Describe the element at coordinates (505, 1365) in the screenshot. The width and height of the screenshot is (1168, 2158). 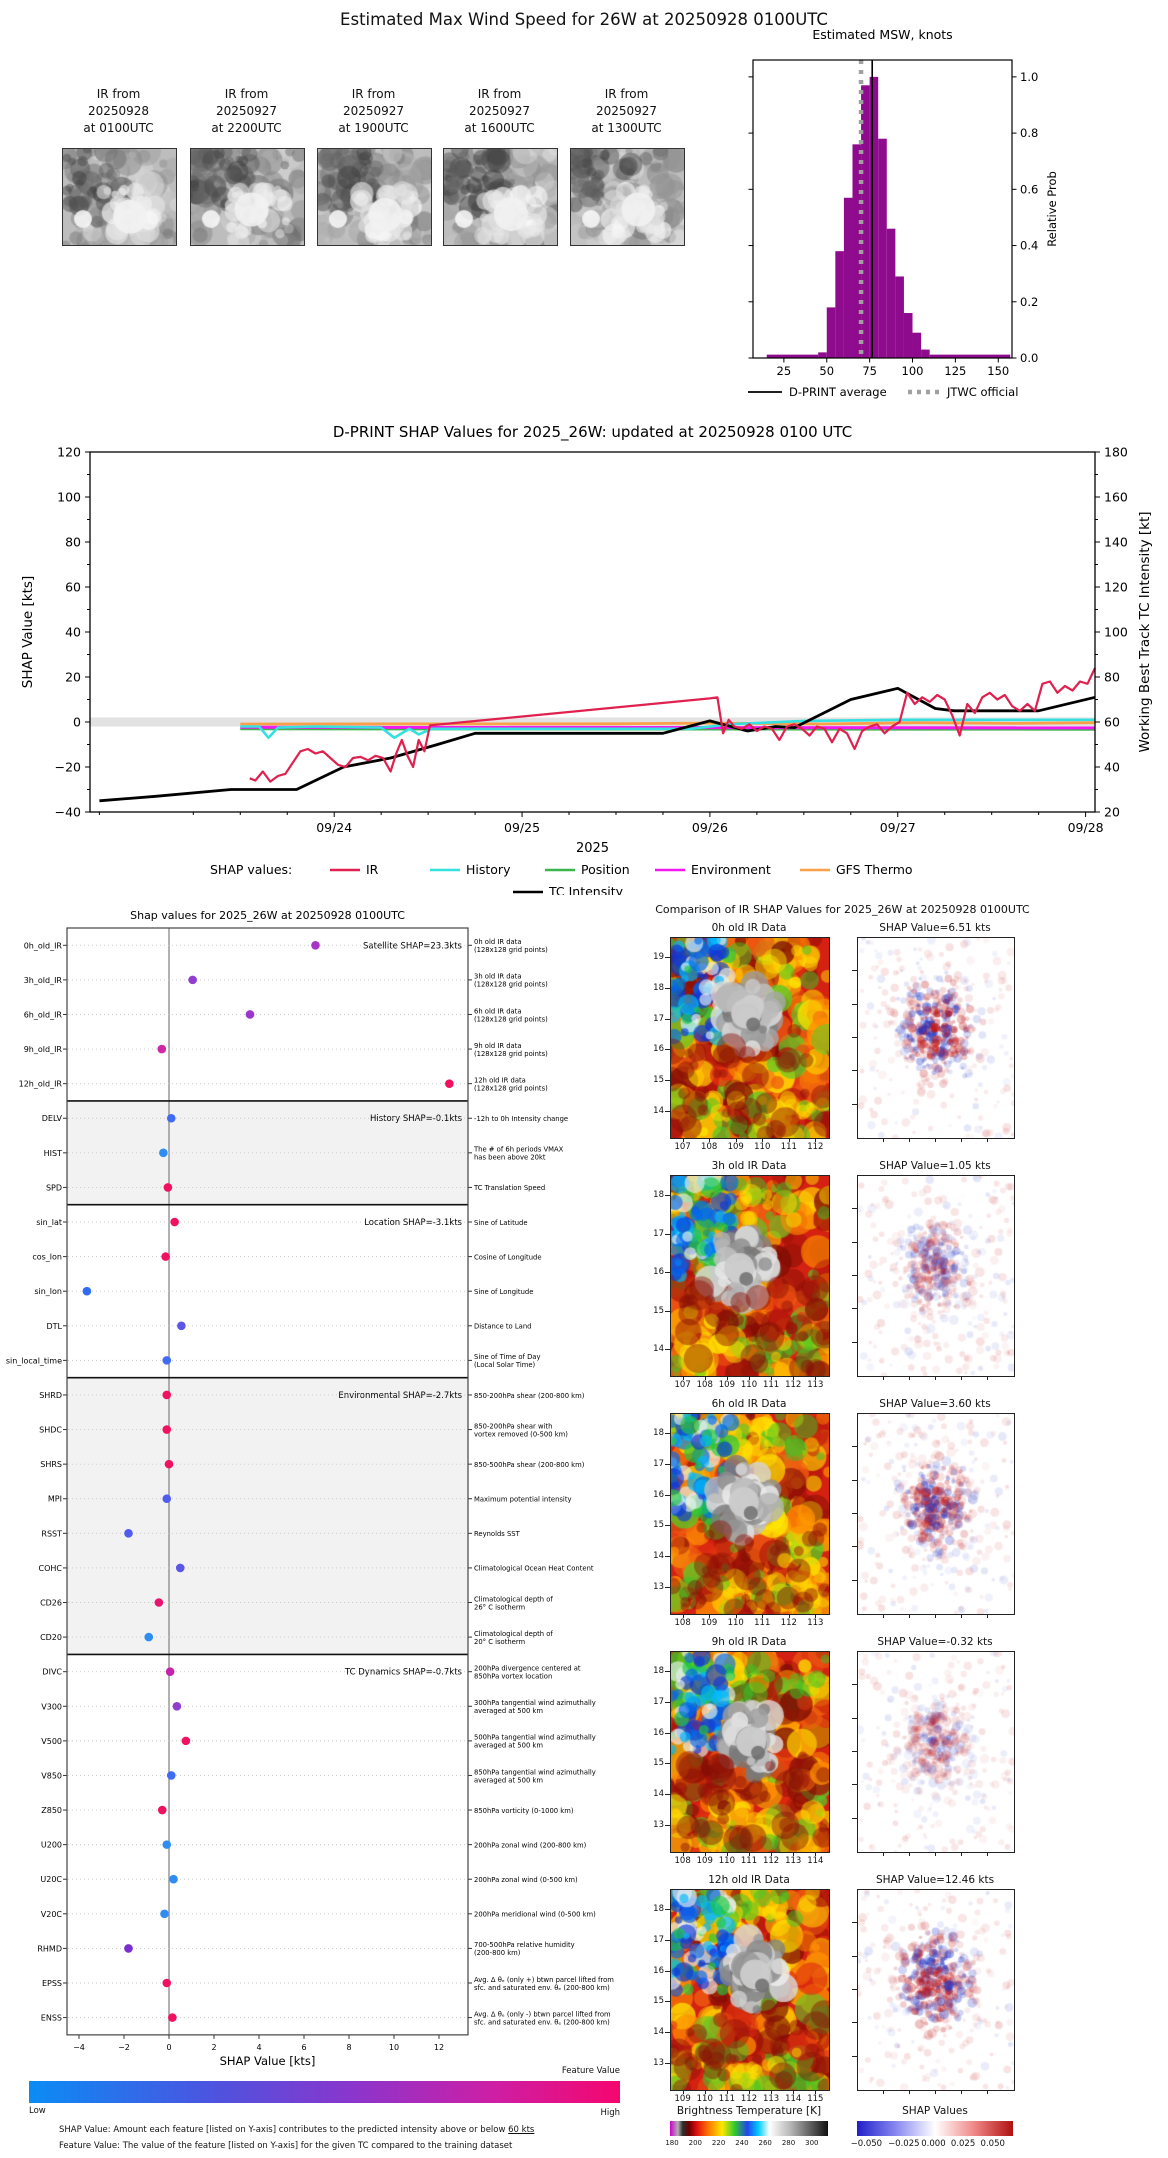
I see `svg-text: (Local Solar Time)` at that location.